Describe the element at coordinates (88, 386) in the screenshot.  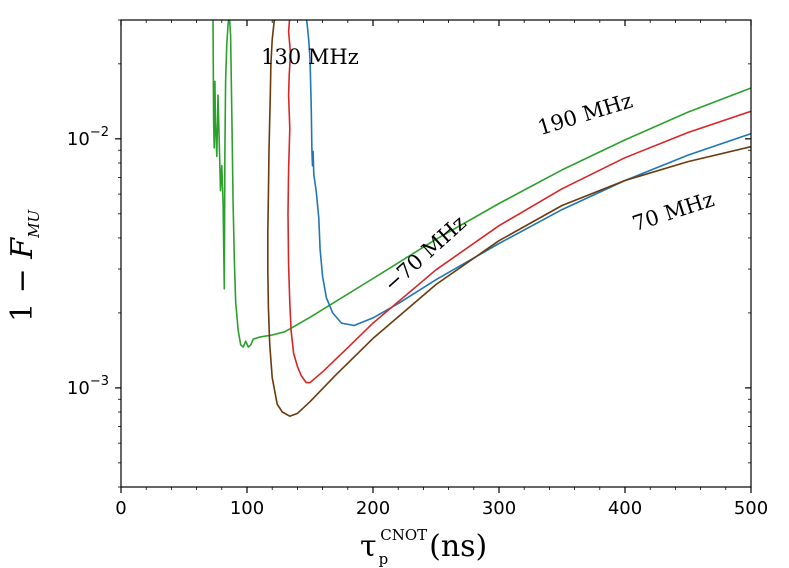
I see `y-tick-label-0: 10⁻³` at that location.